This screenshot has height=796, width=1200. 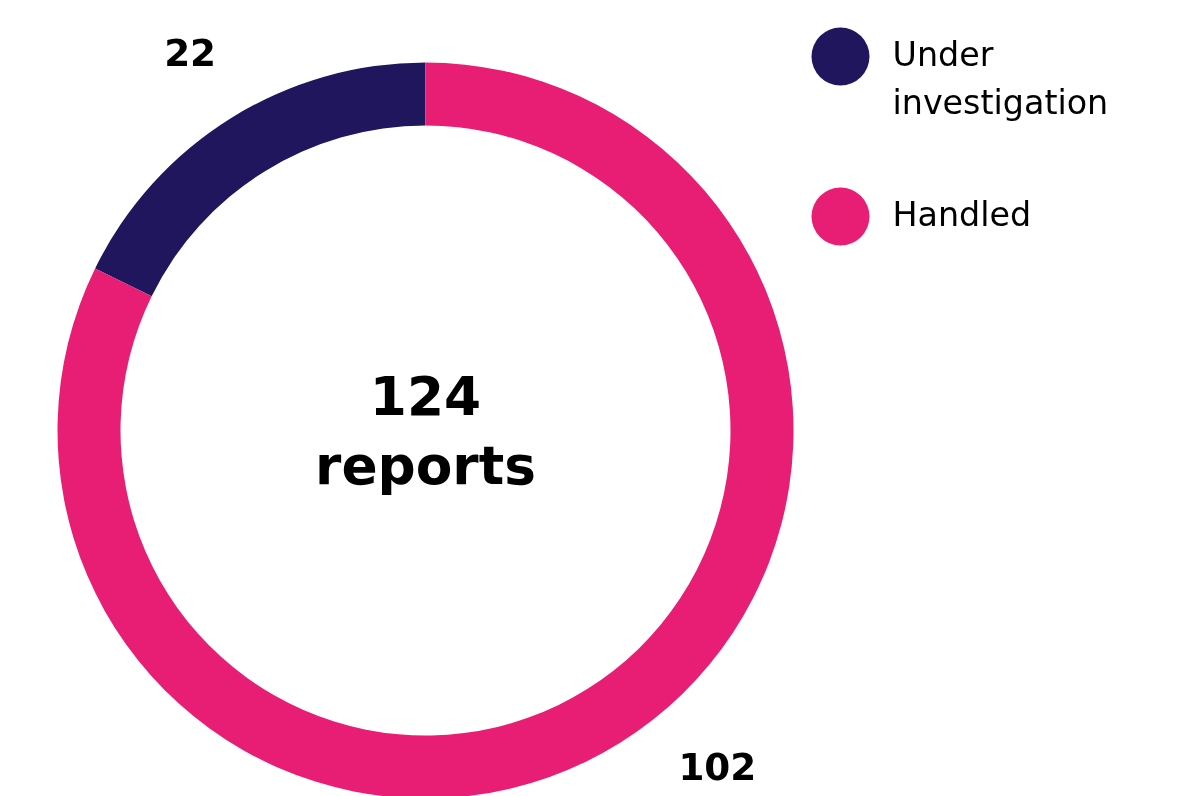 I want to click on legend-label: Under investigation, so click(x=1000, y=78).